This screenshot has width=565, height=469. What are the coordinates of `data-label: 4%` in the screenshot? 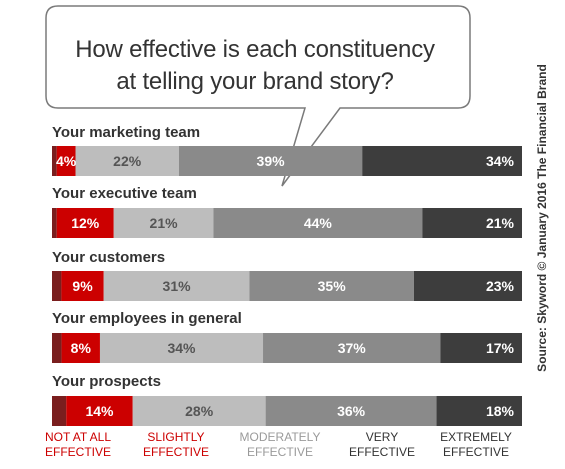 It's located at (66, 161).